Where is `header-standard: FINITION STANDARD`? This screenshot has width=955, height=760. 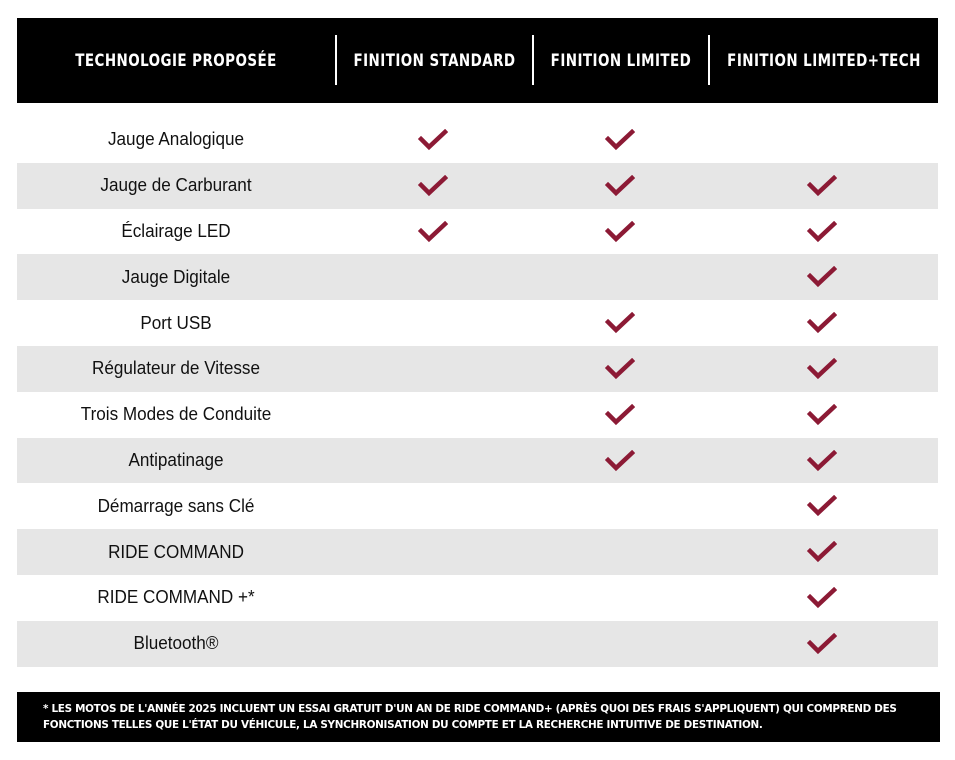 header-standard: FINITION STANDARD is located at coordinates (434, 60).